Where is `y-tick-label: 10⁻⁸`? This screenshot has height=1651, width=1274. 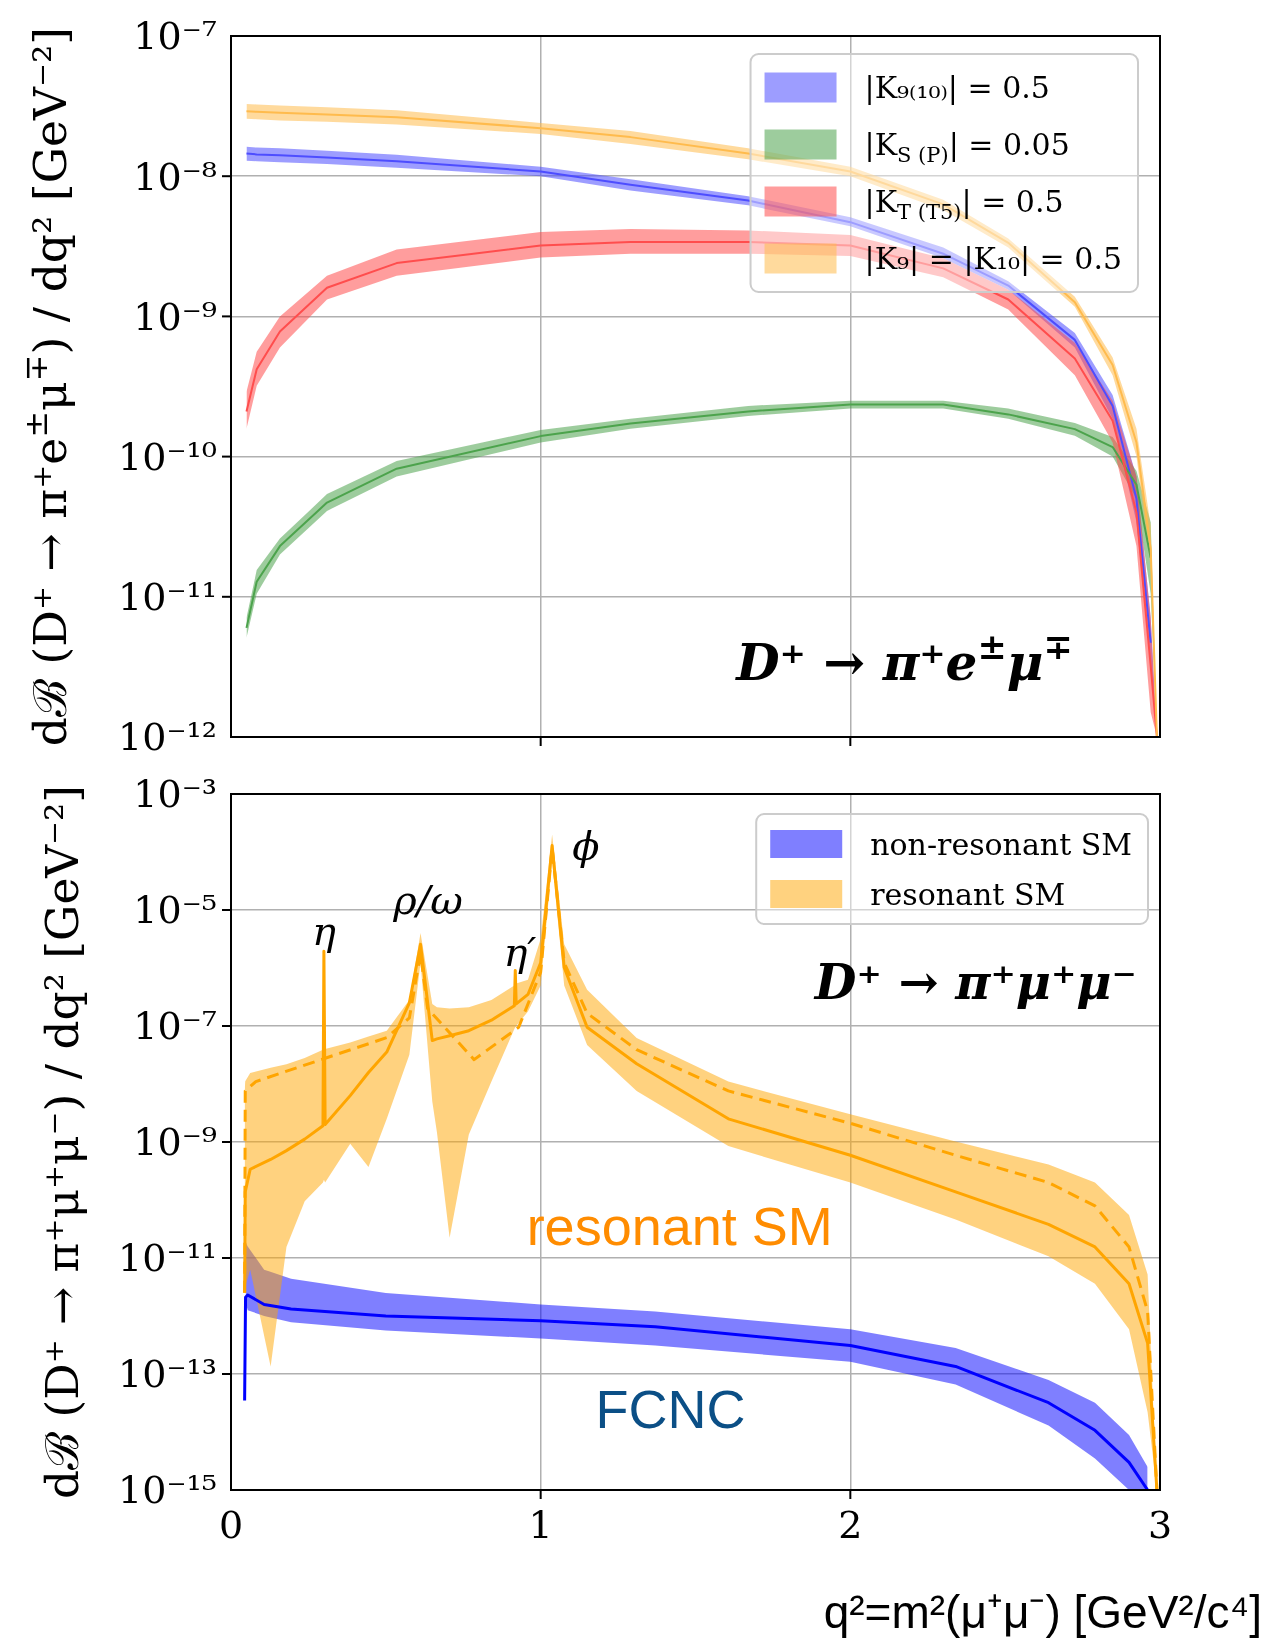 y-tick-label: 10⁻⁸ is located at coordinates (175, 176).